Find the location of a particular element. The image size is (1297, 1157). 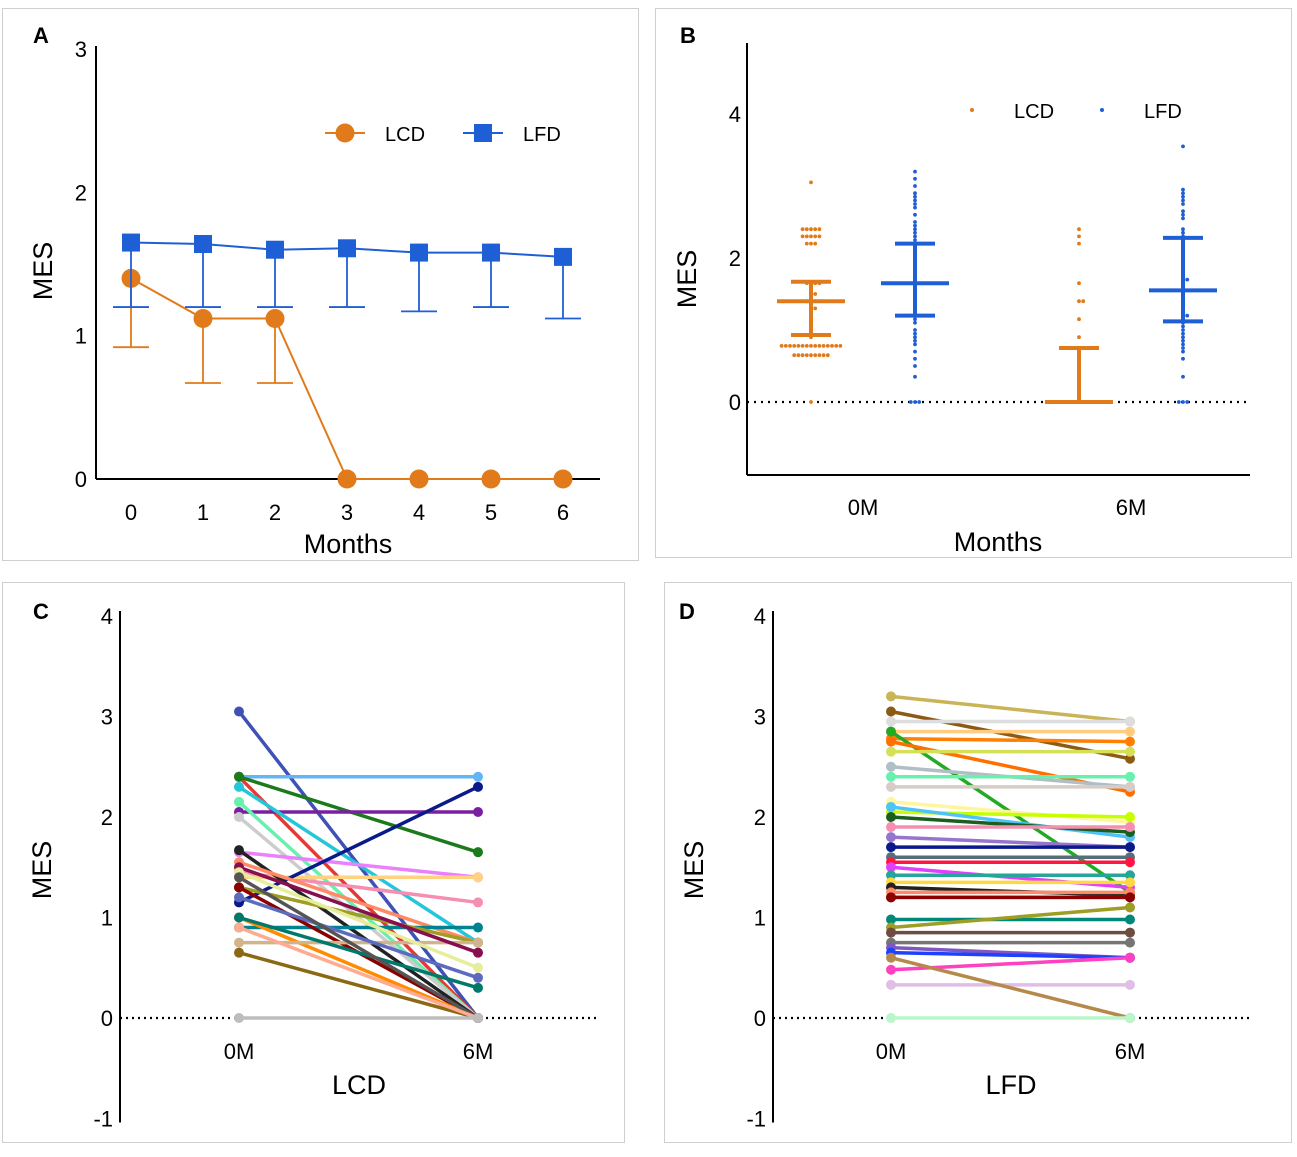

y-tick-label: 1 is located at coordinates (81, 336).